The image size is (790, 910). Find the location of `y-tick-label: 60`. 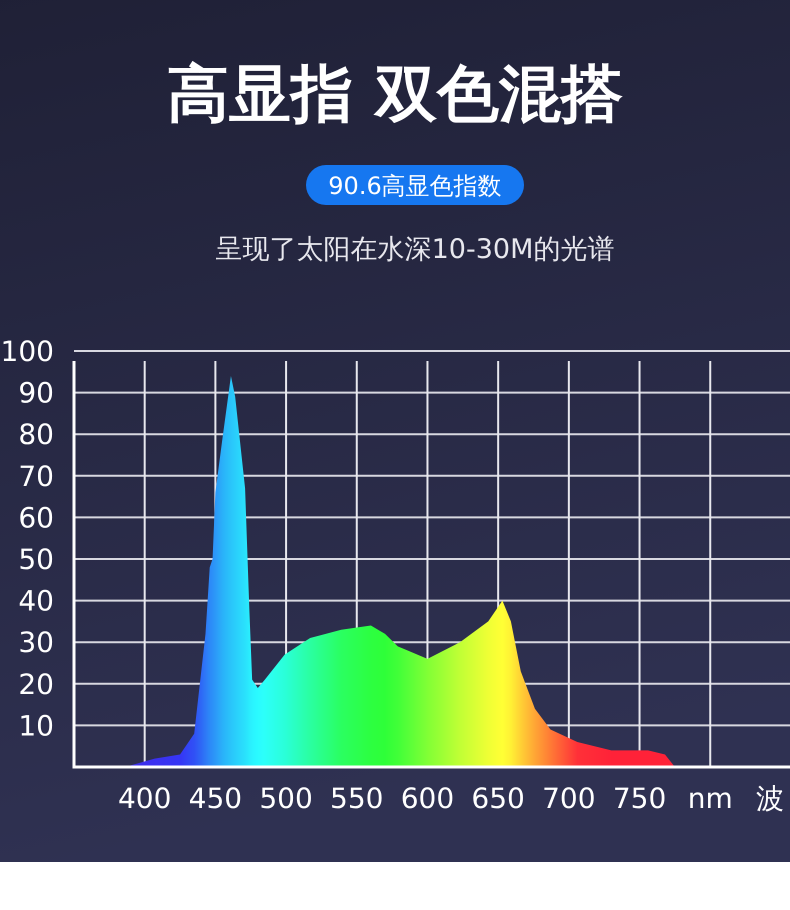

y-tick-label: 60 is located at coordinates (36, 517).